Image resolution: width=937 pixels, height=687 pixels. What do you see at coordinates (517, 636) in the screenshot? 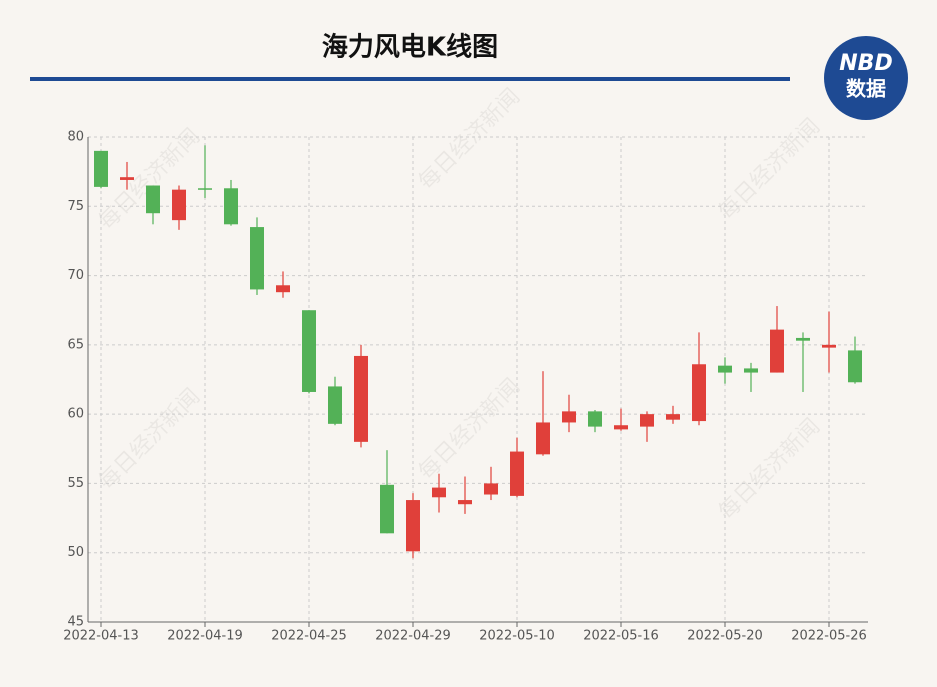
I see `x-tick-label: 2022-05-10` at bounding box center [517, 636].